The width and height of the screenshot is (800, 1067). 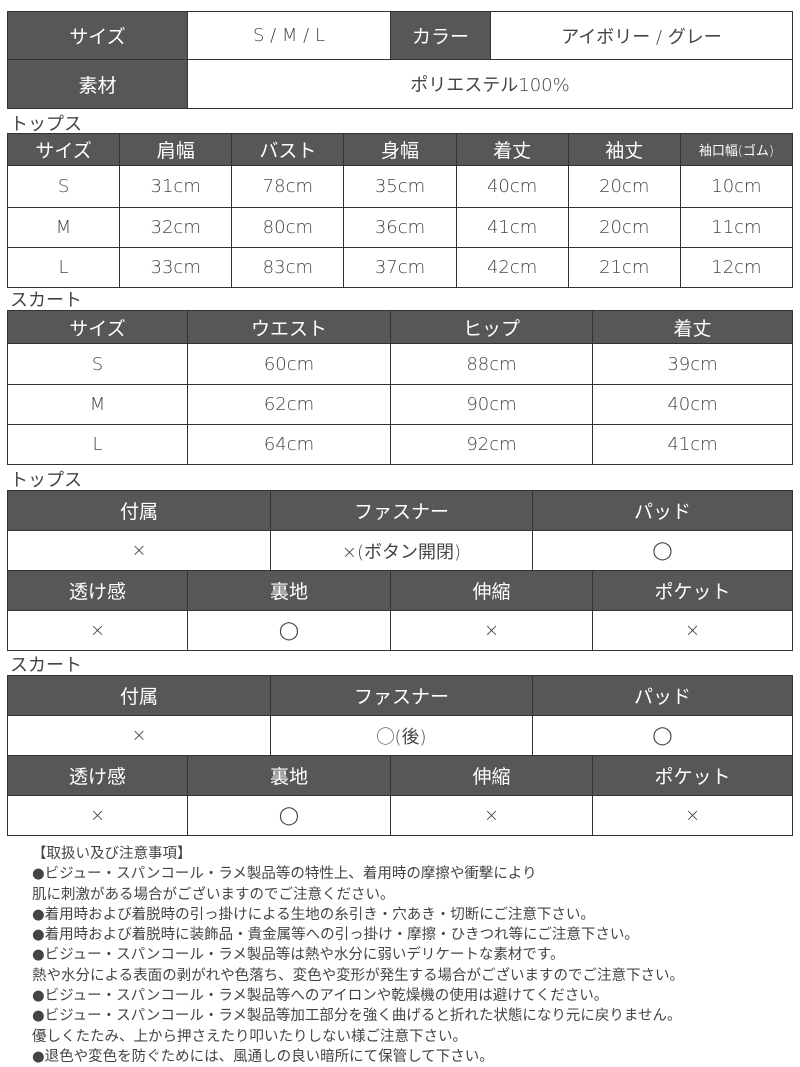 I want to click on spec-table: 付属 ファスナー パッド × ◯(後) ◯, so click(x=400, y=715).